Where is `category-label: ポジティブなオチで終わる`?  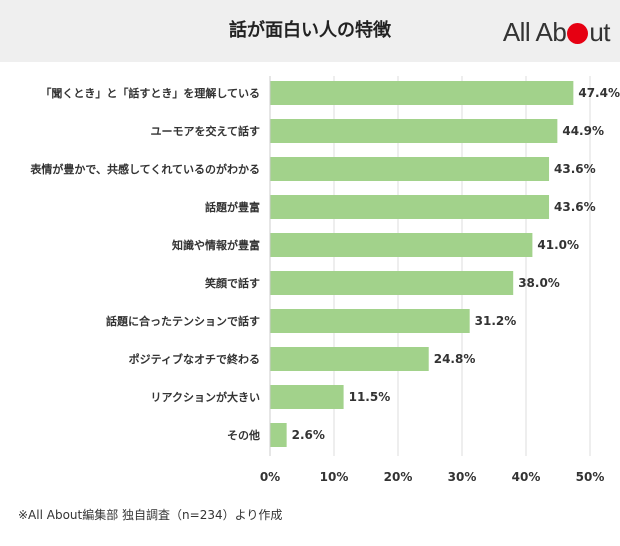
category-label: ポジティブなオチで終わる is located at coordinates (194, 359).